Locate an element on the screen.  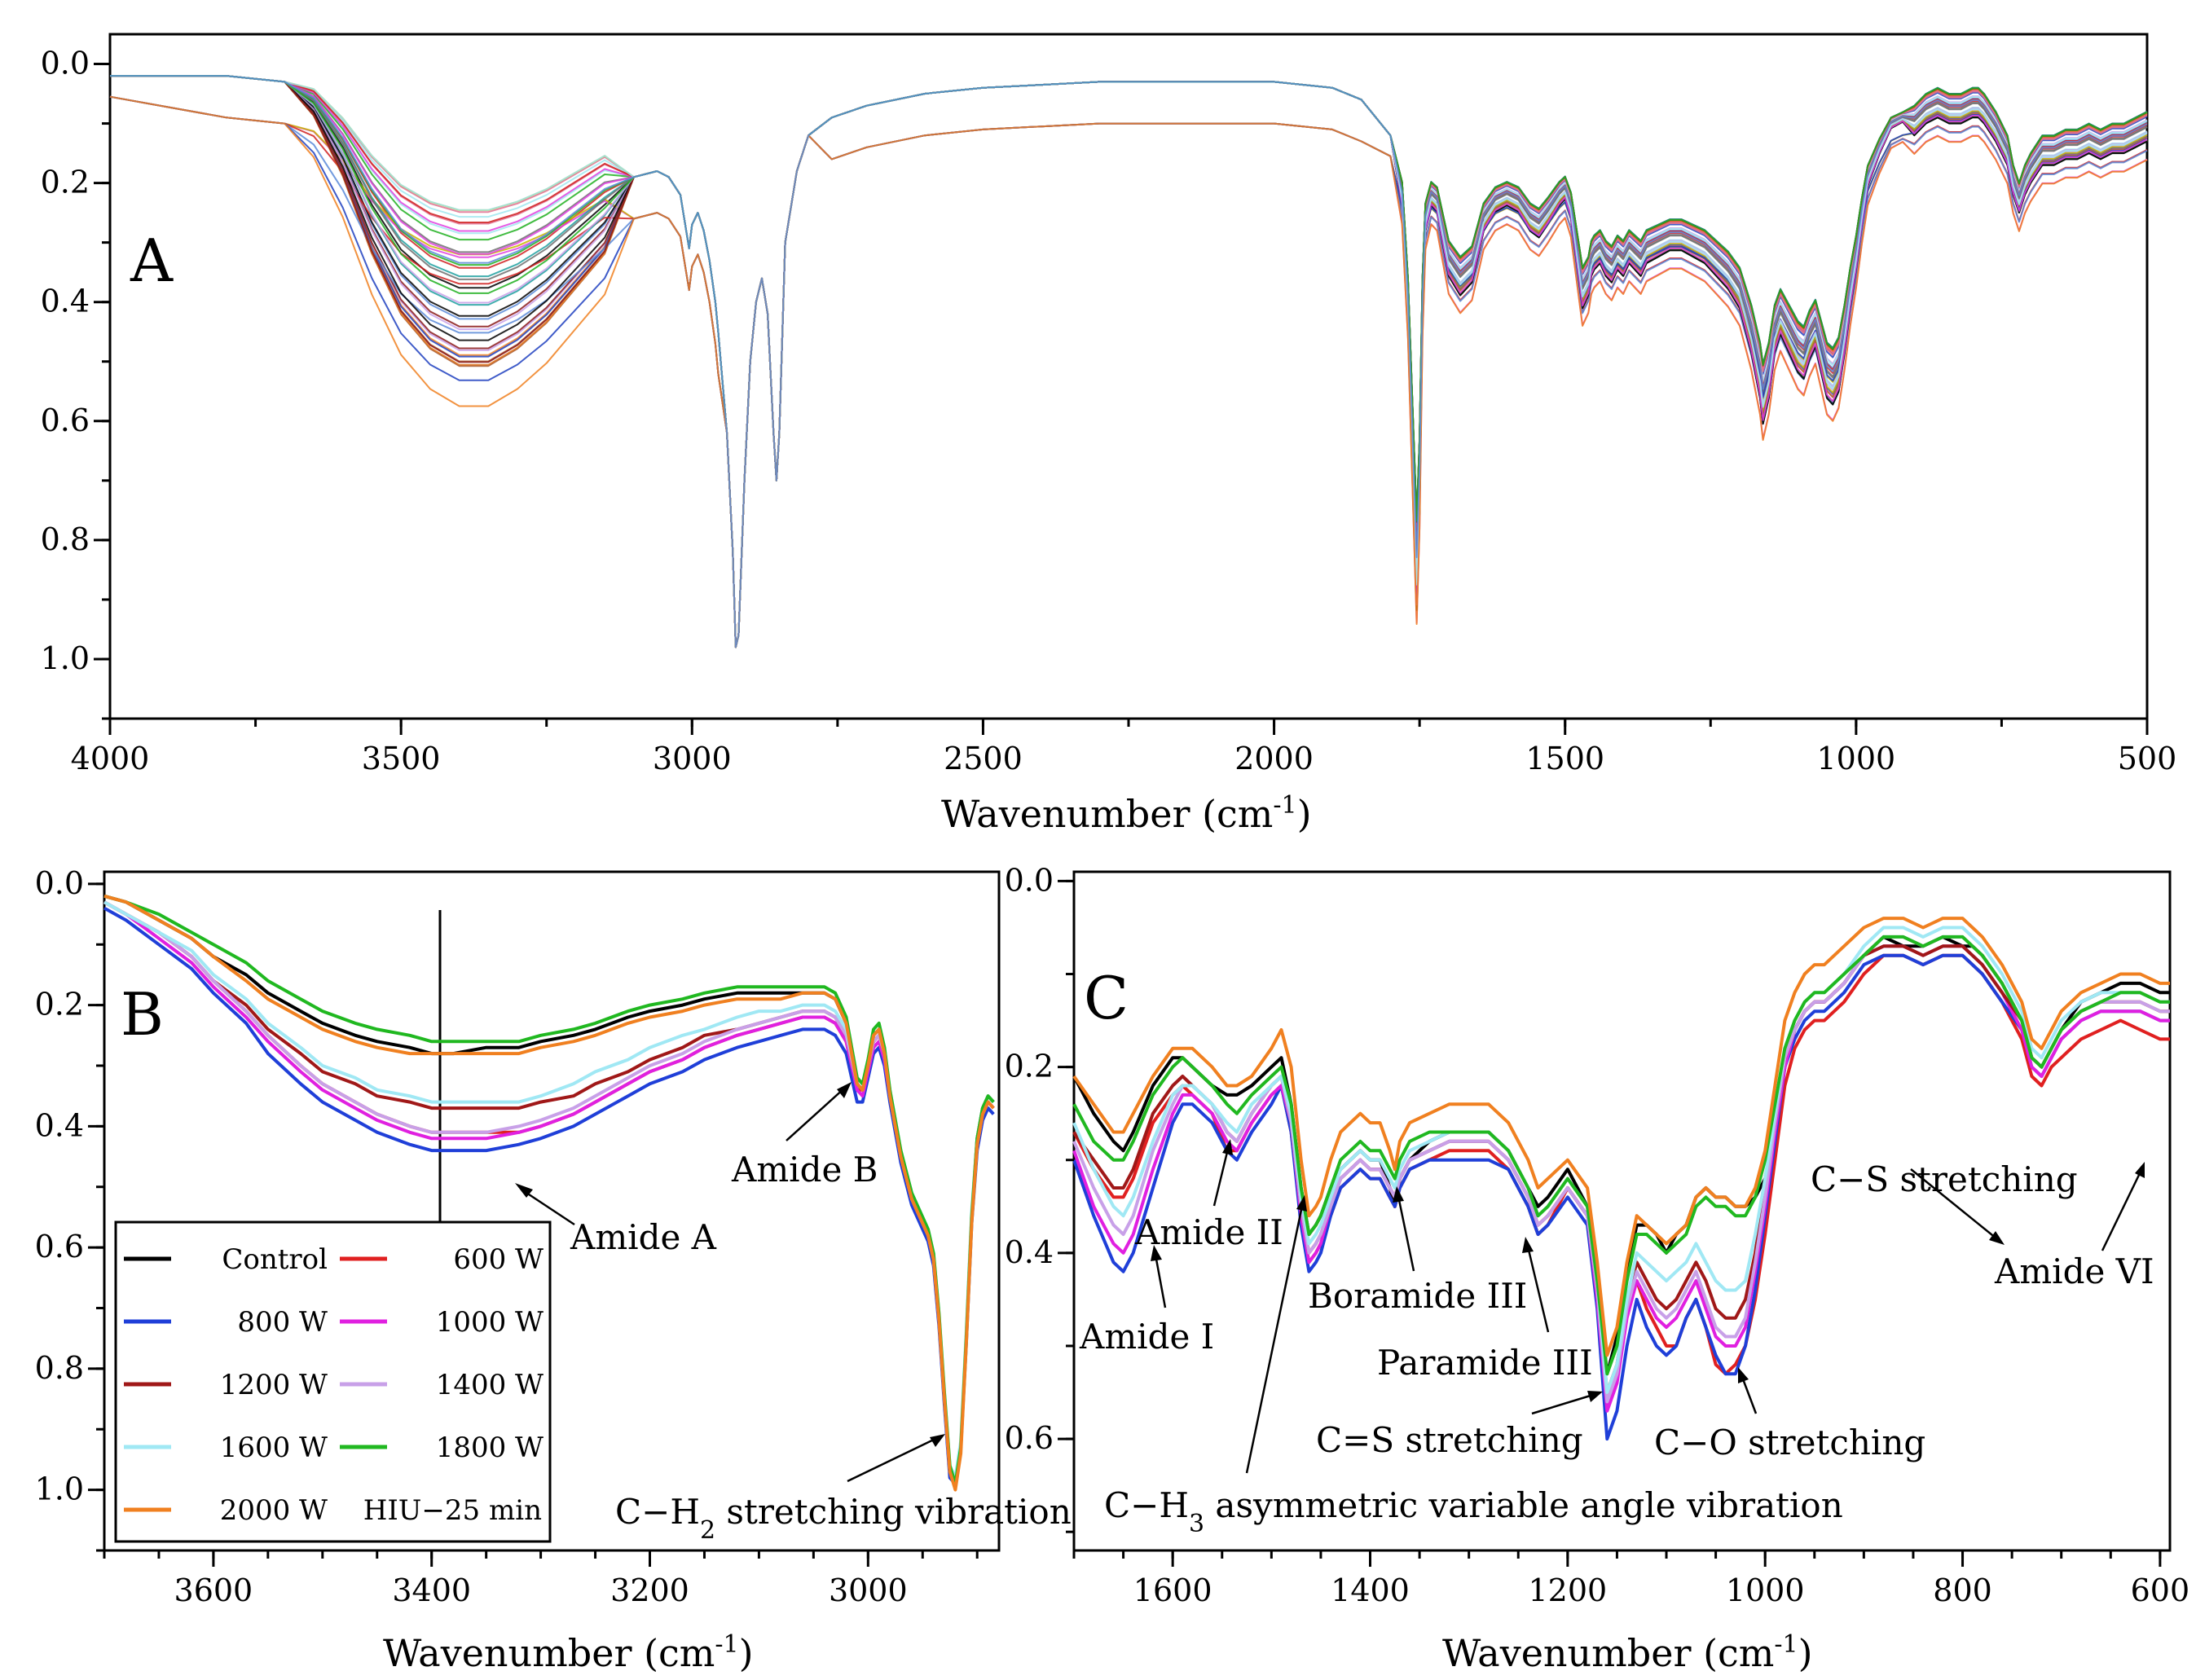
x-tick-label: 500 is located at coordinates (2147, 758).